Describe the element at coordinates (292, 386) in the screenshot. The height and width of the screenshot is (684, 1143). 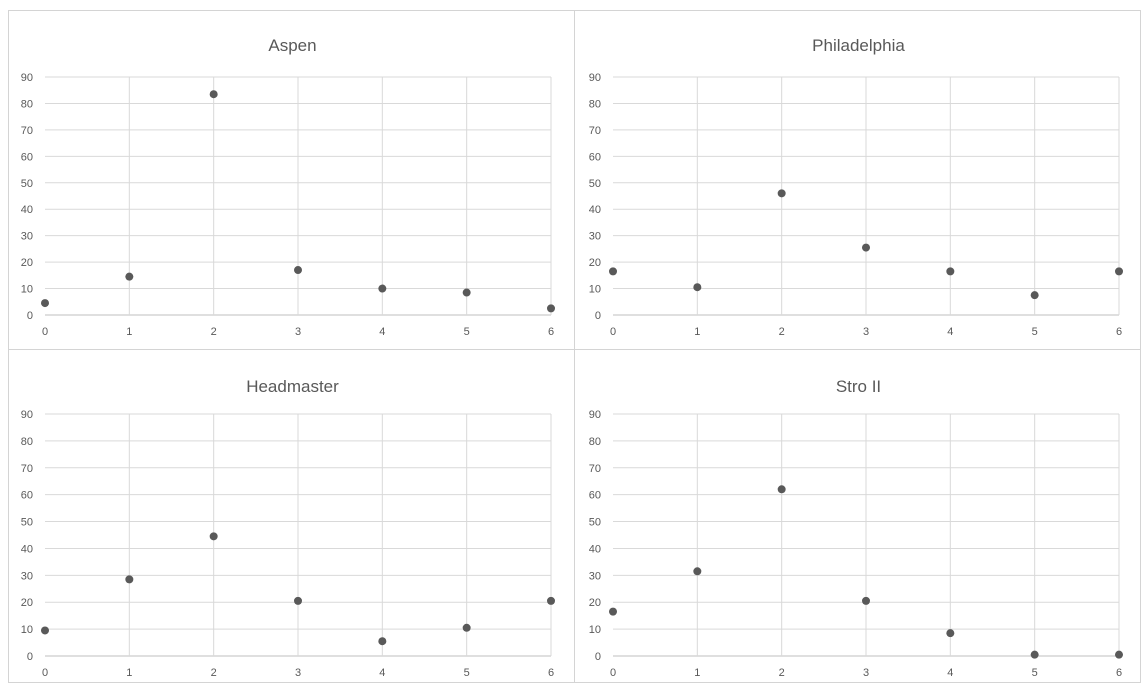
I see `chart-title: Headmaster` at that location.